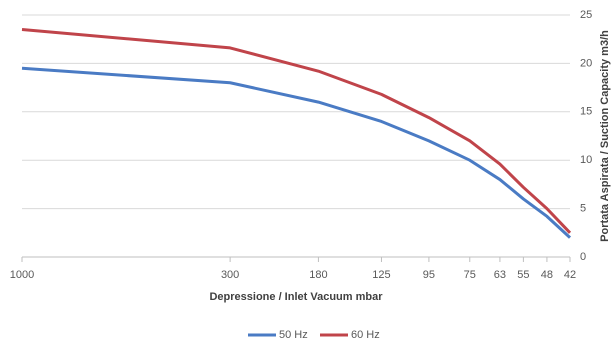 The image size is (614, 340). What do you see at coordinates (230, 275) in the screenshot?
I see `x-tick-label: 300` at bounding box center [230, 275].